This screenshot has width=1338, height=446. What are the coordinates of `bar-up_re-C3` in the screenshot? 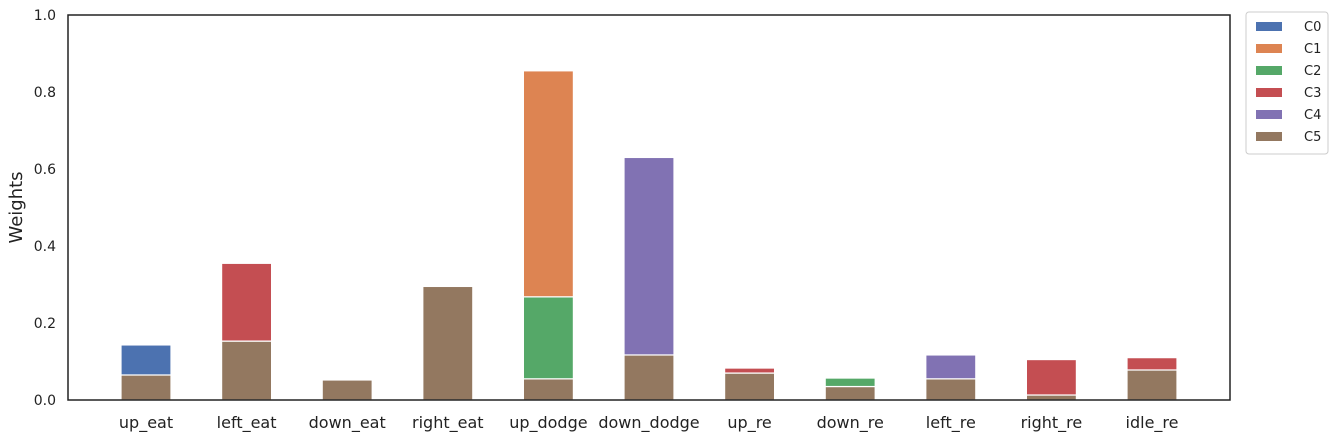 It's located at (749, 370).